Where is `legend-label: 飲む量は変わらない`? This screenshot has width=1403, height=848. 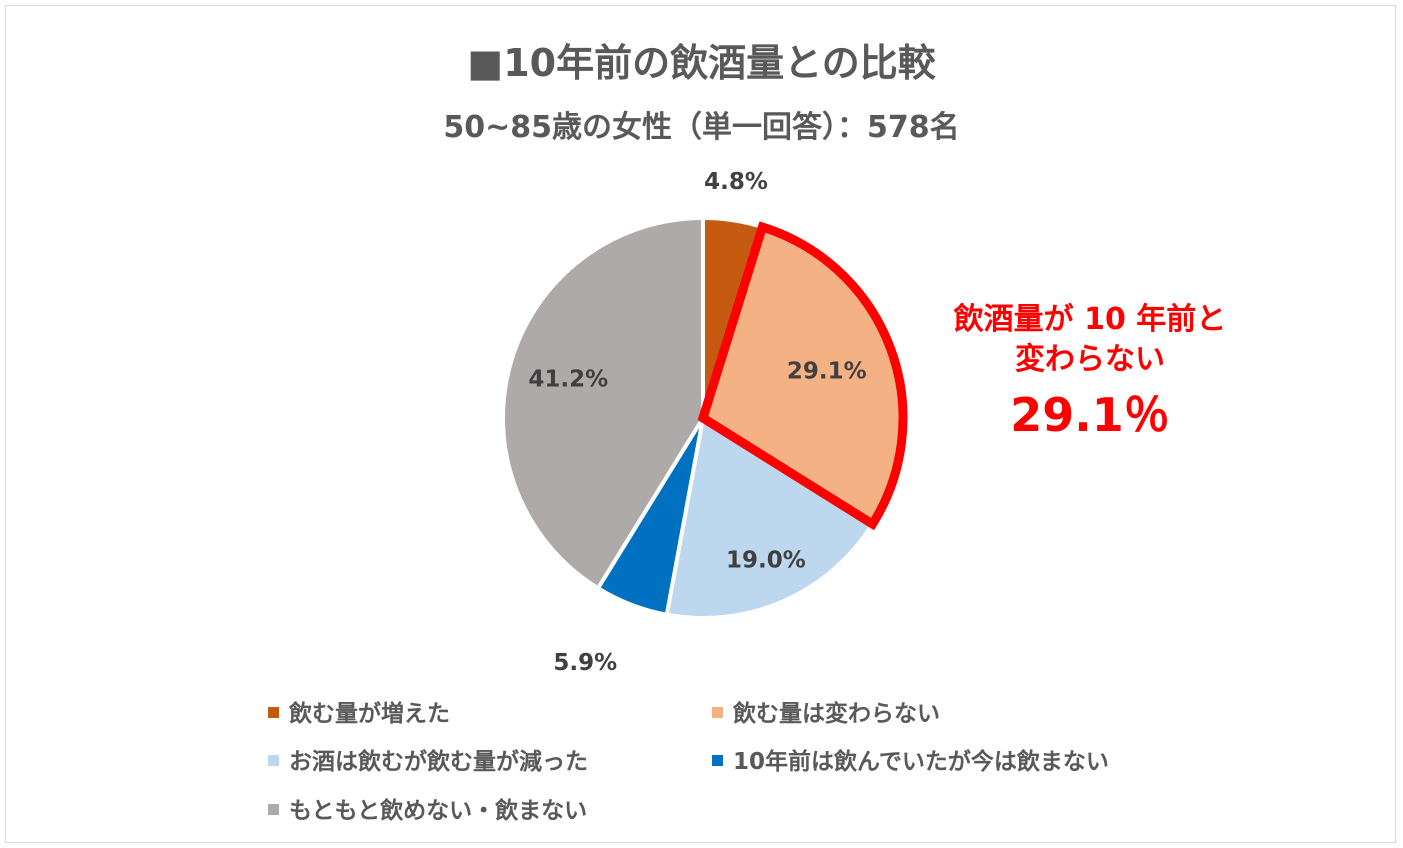 legend-label: 飲む量は変わらない is located at coordinates (836, 714).